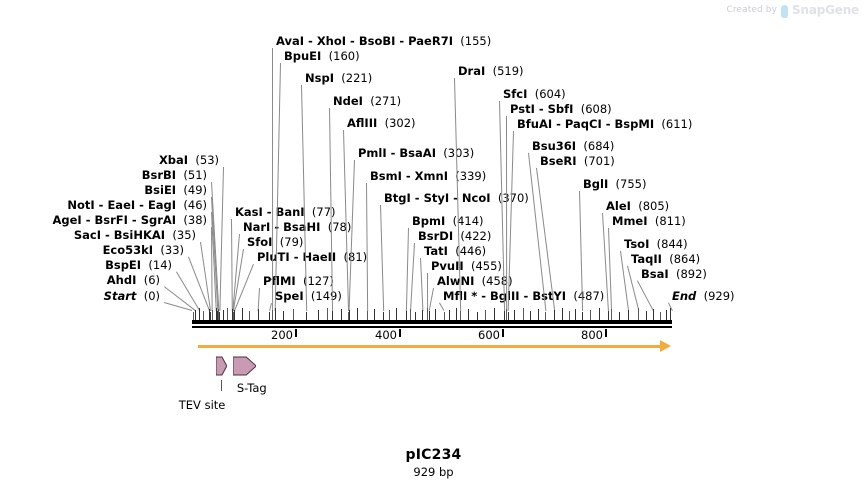 This screenshot has height=487, width=867. Describe the element at coordinates (583, 124) in the screenshot. I see `enzyme-name: PaqCI` at that location.